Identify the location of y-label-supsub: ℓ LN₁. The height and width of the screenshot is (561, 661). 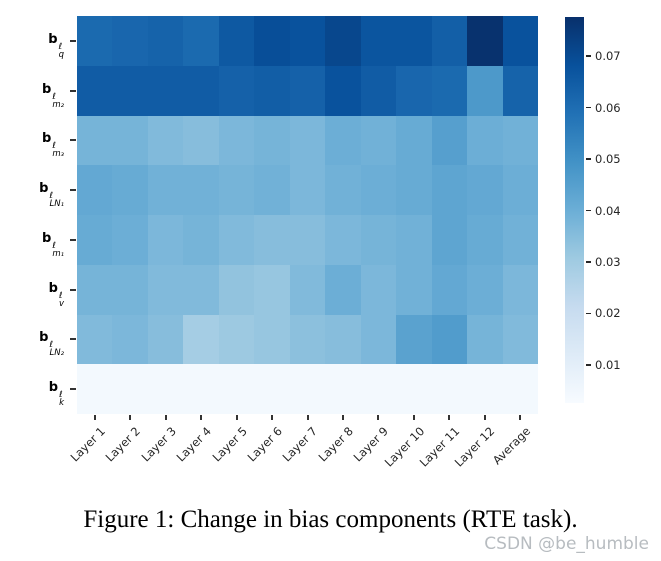
(56, 200).